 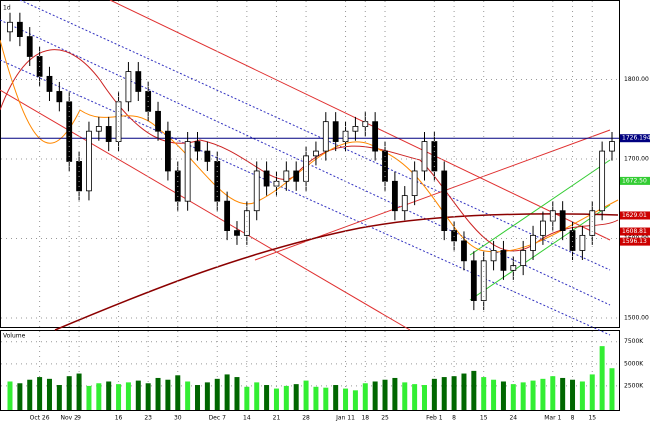 What do you see at coordinates (634, 385) in the screenshot?
I see `y-tick-label: 2500K` at bounding box center [634, 385].